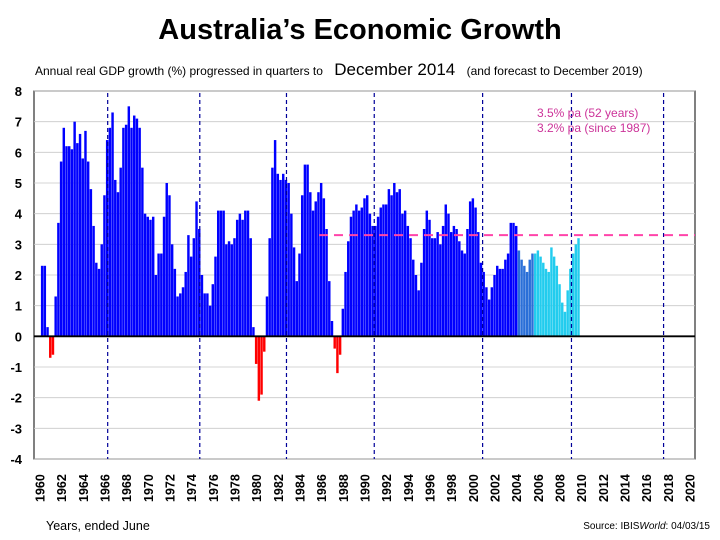 Image resolution: width=720 pixels, height=540 pixels. What do you see at coordinates (149, 488) in the screenshot?
I see `x-tick-label: 1970` at bounding box center [149, 488].